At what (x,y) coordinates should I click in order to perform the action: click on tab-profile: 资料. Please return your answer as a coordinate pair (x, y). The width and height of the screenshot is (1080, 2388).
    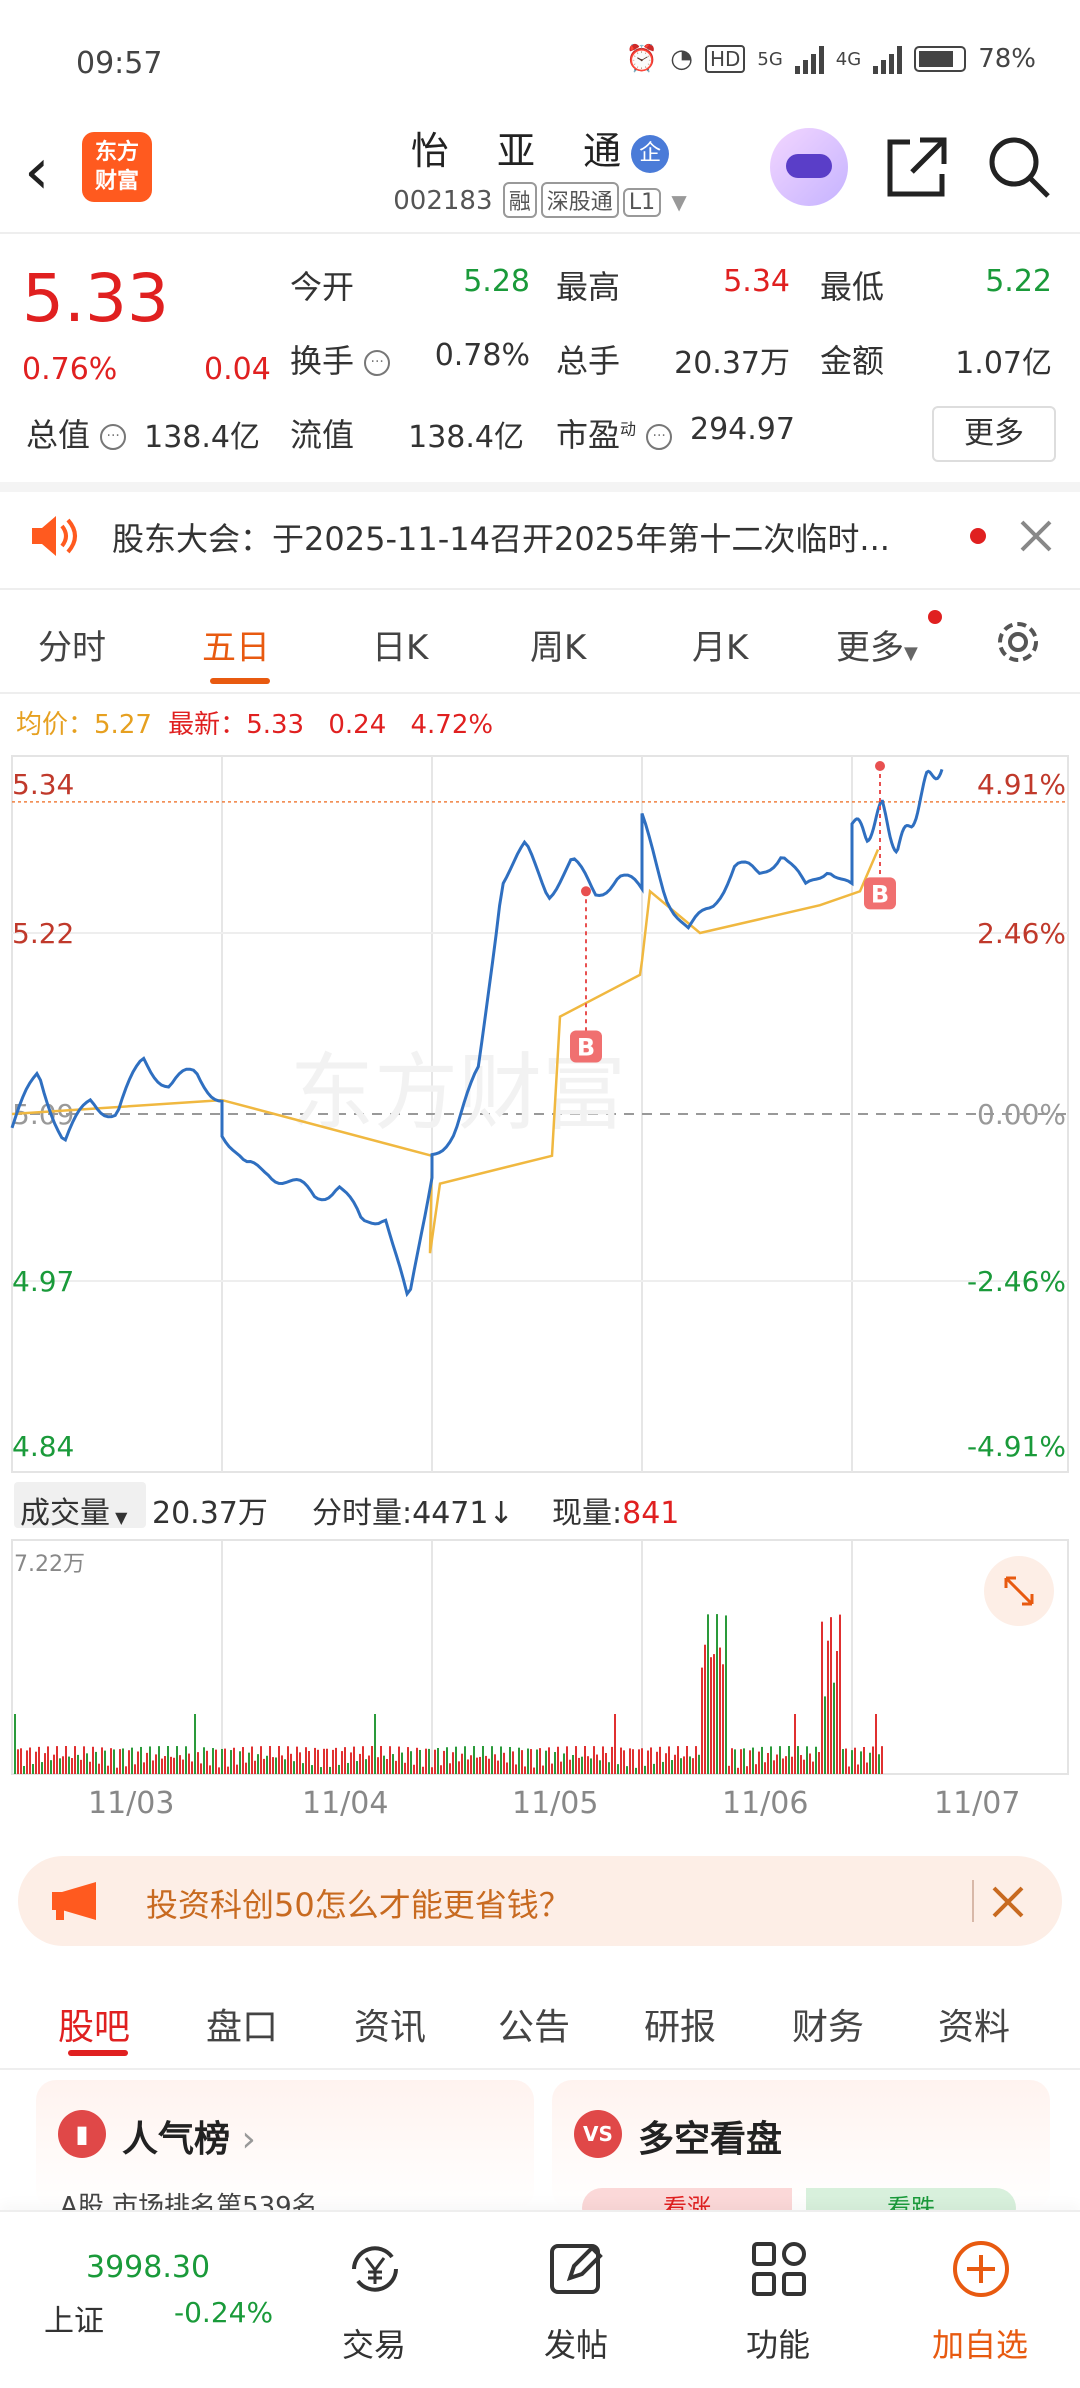
    Looking at the image, I should click on (974, 2027).